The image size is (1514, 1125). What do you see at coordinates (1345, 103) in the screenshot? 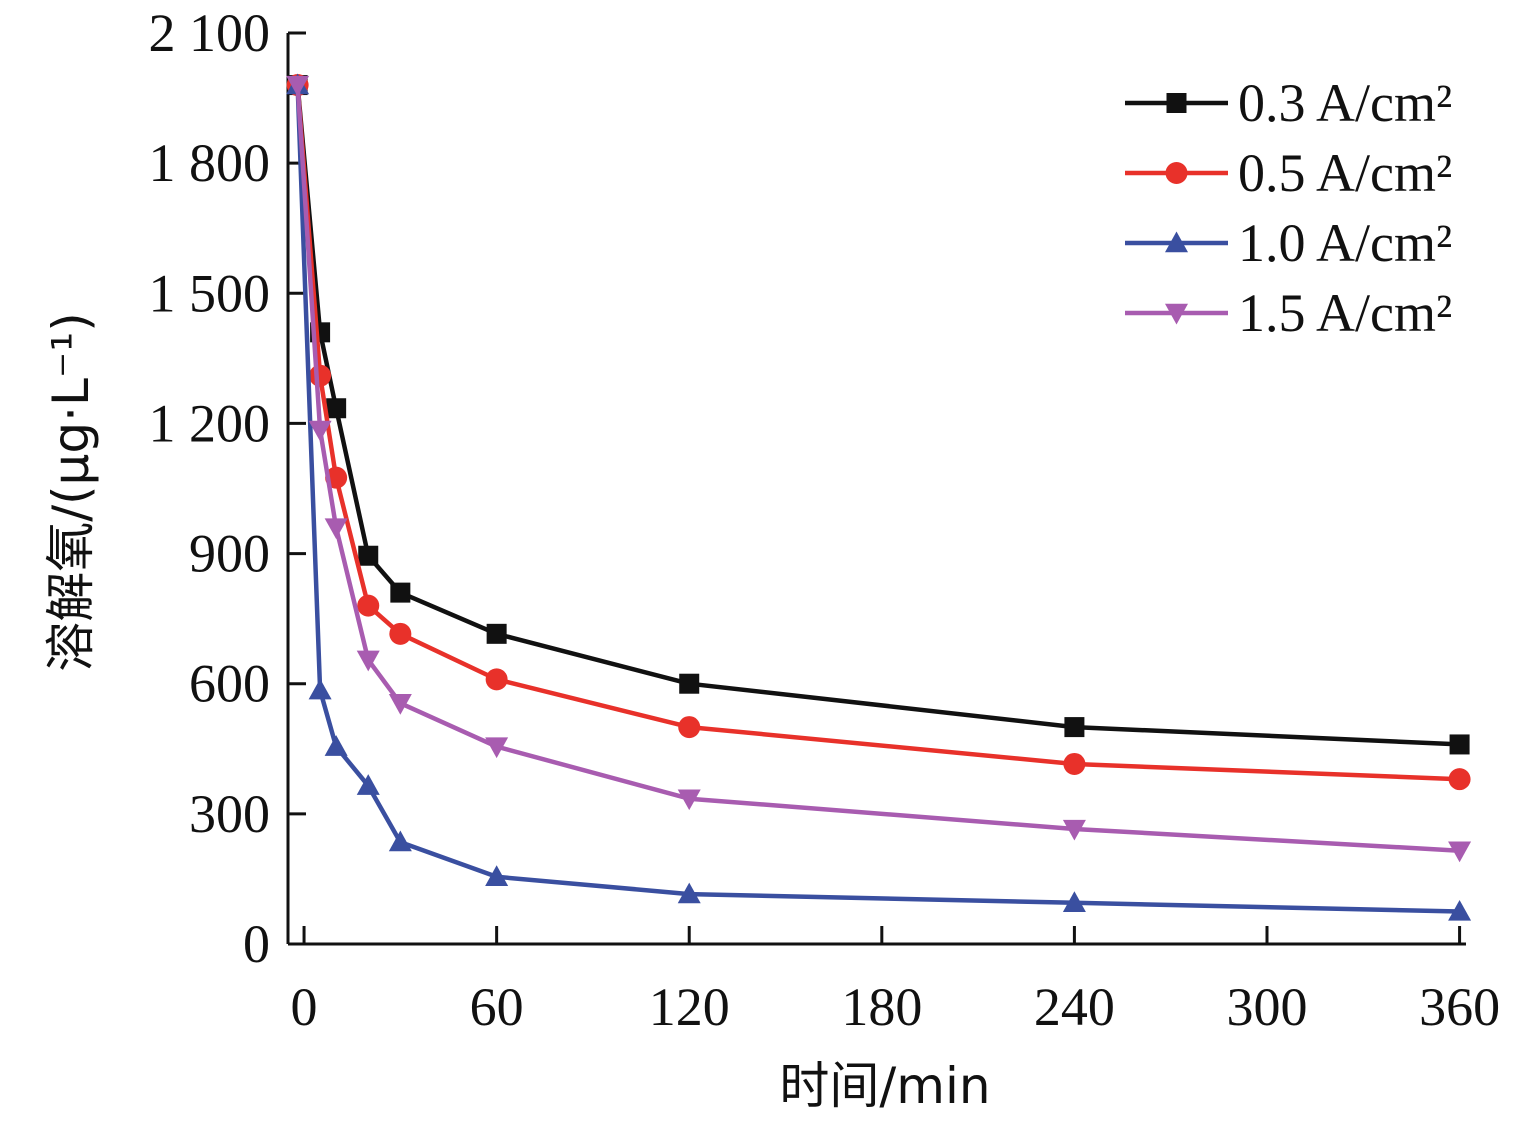
I see `legend-label: 0.3 A/cm²` at bounding box center [1345, 103].